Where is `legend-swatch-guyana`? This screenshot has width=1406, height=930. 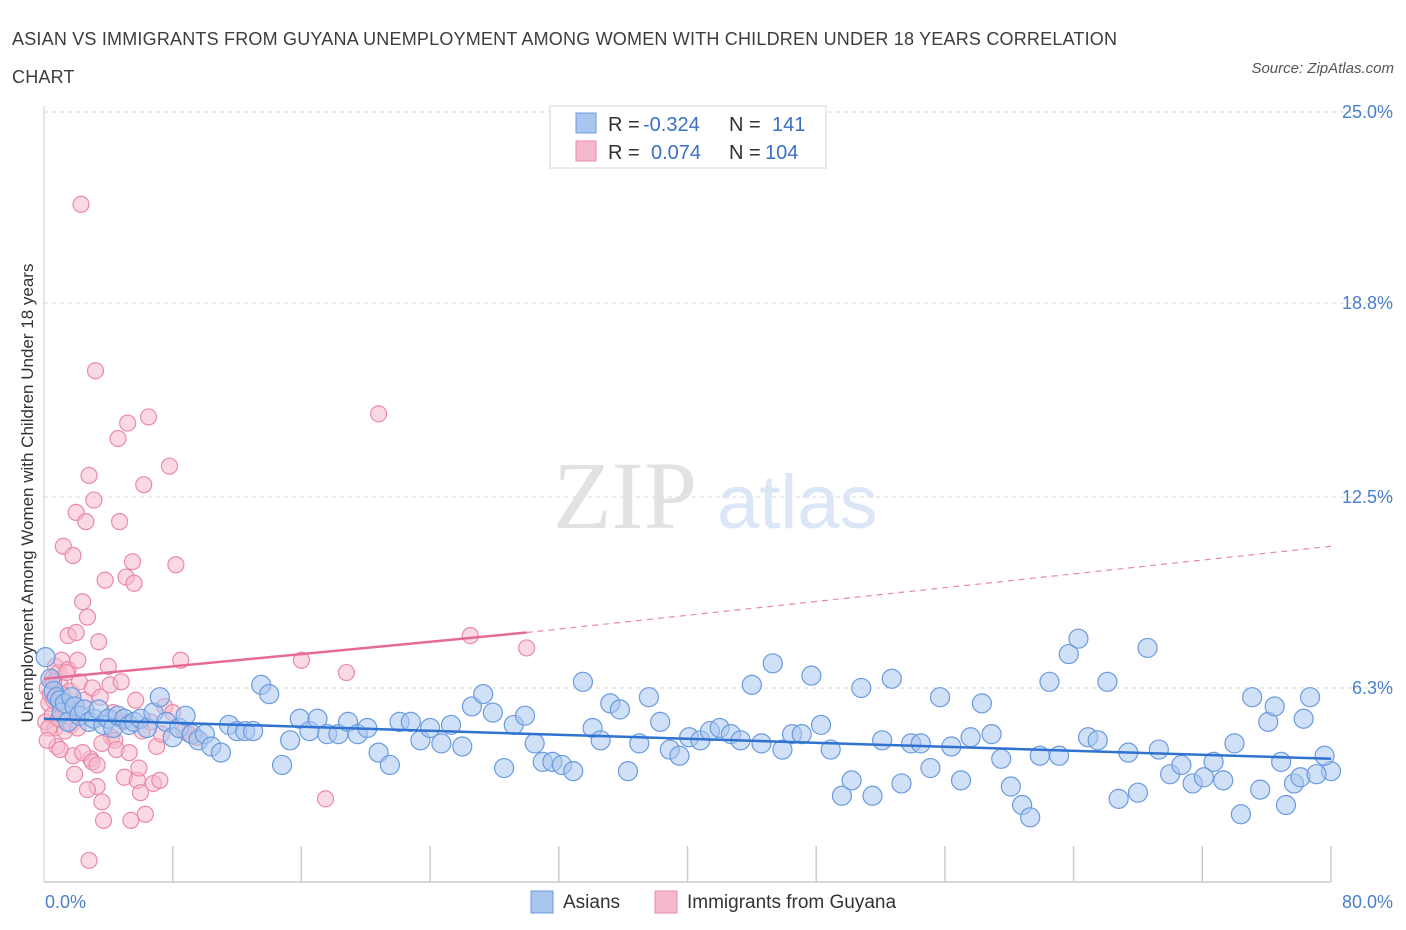
legend-swatch-guyana is located at coordinates (586, 151).